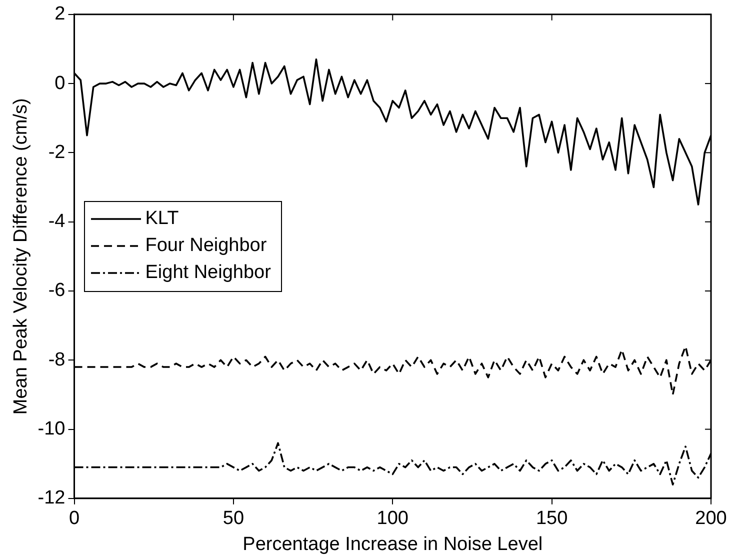  Describe the element at coordinates (21, 256) in the screenshot. I see `y-axis-title: Mean Peak Velocity Difference (cm/s)` at that location.